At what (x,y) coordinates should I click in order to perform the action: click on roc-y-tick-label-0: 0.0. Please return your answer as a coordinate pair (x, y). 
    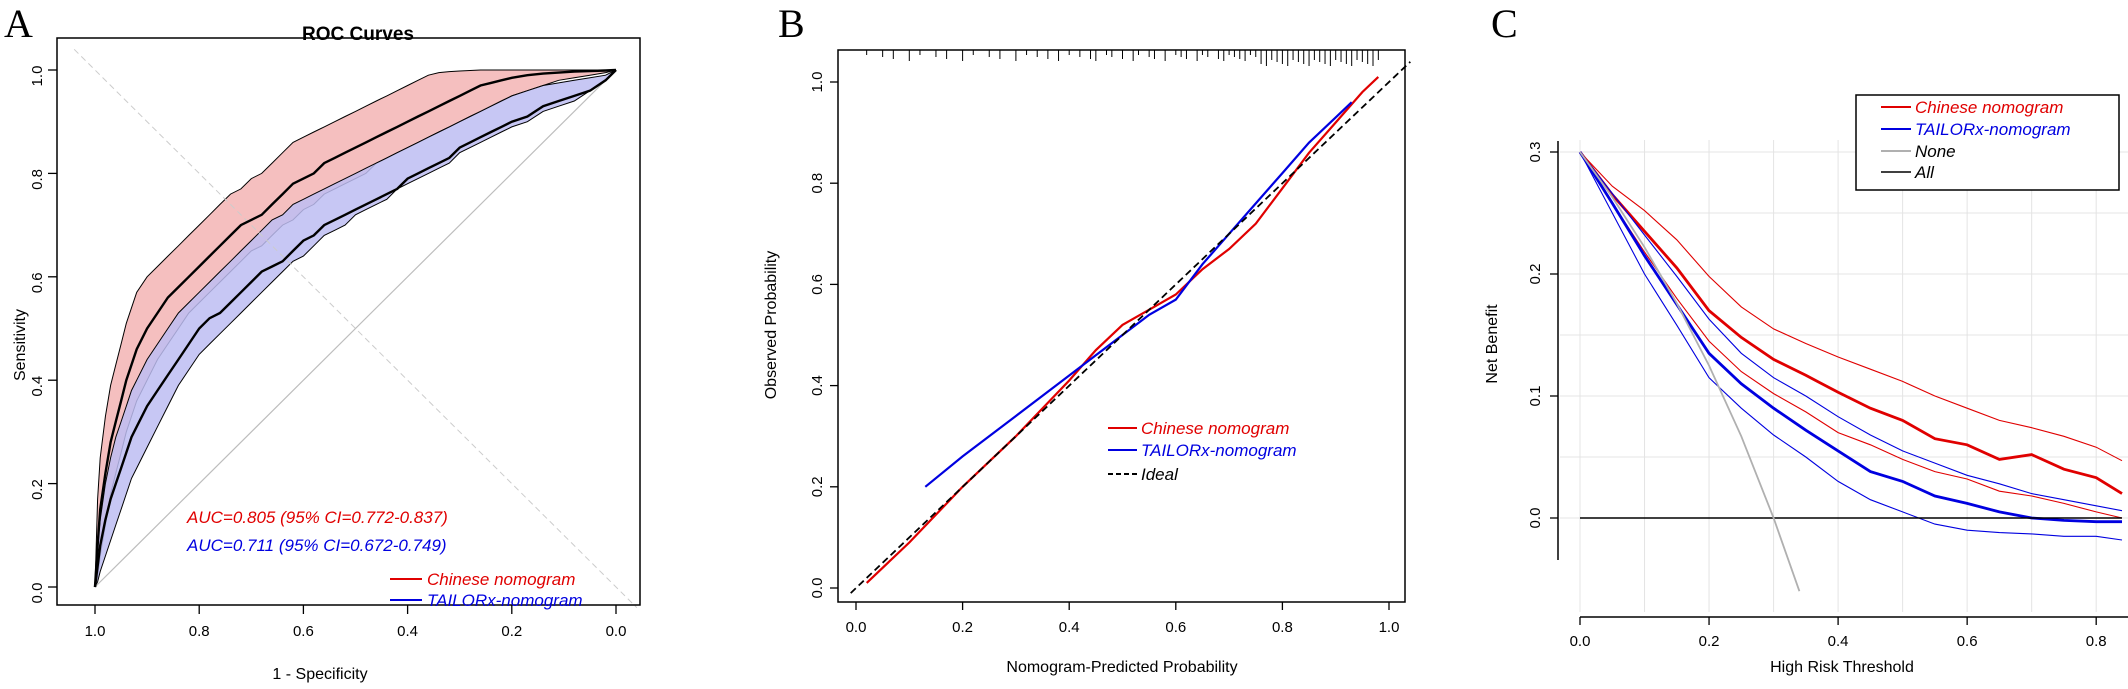
    Looking at the image, I should click on (37, 593).